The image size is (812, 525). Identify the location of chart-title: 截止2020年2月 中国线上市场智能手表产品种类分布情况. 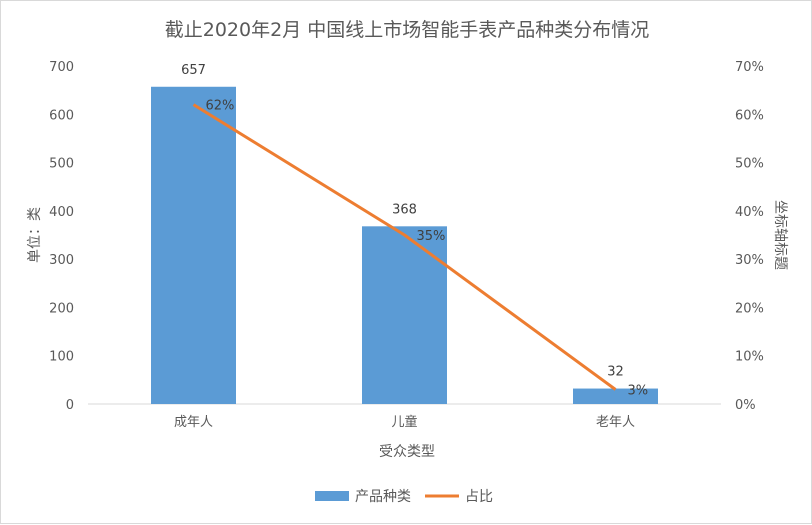
(407, 30).